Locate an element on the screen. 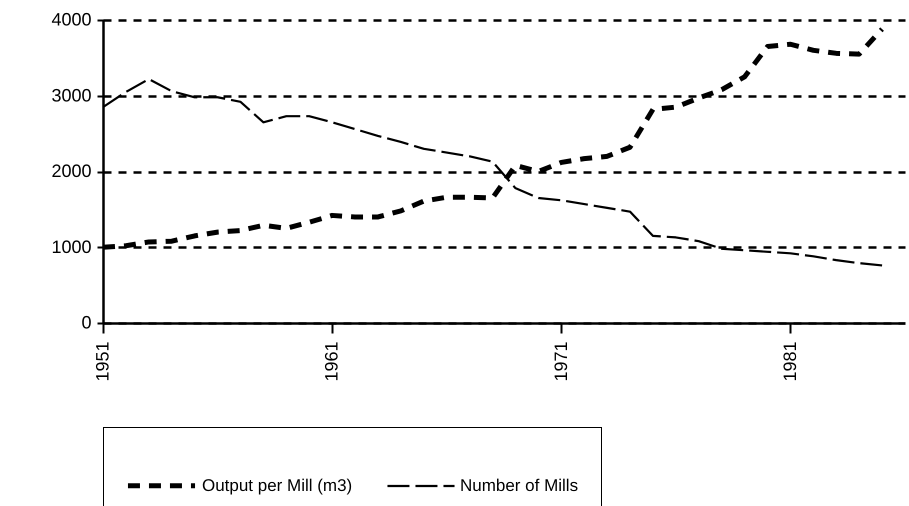 The image size is (909, 506). y-tick-label: 0 is located at coordinates (86, 322).